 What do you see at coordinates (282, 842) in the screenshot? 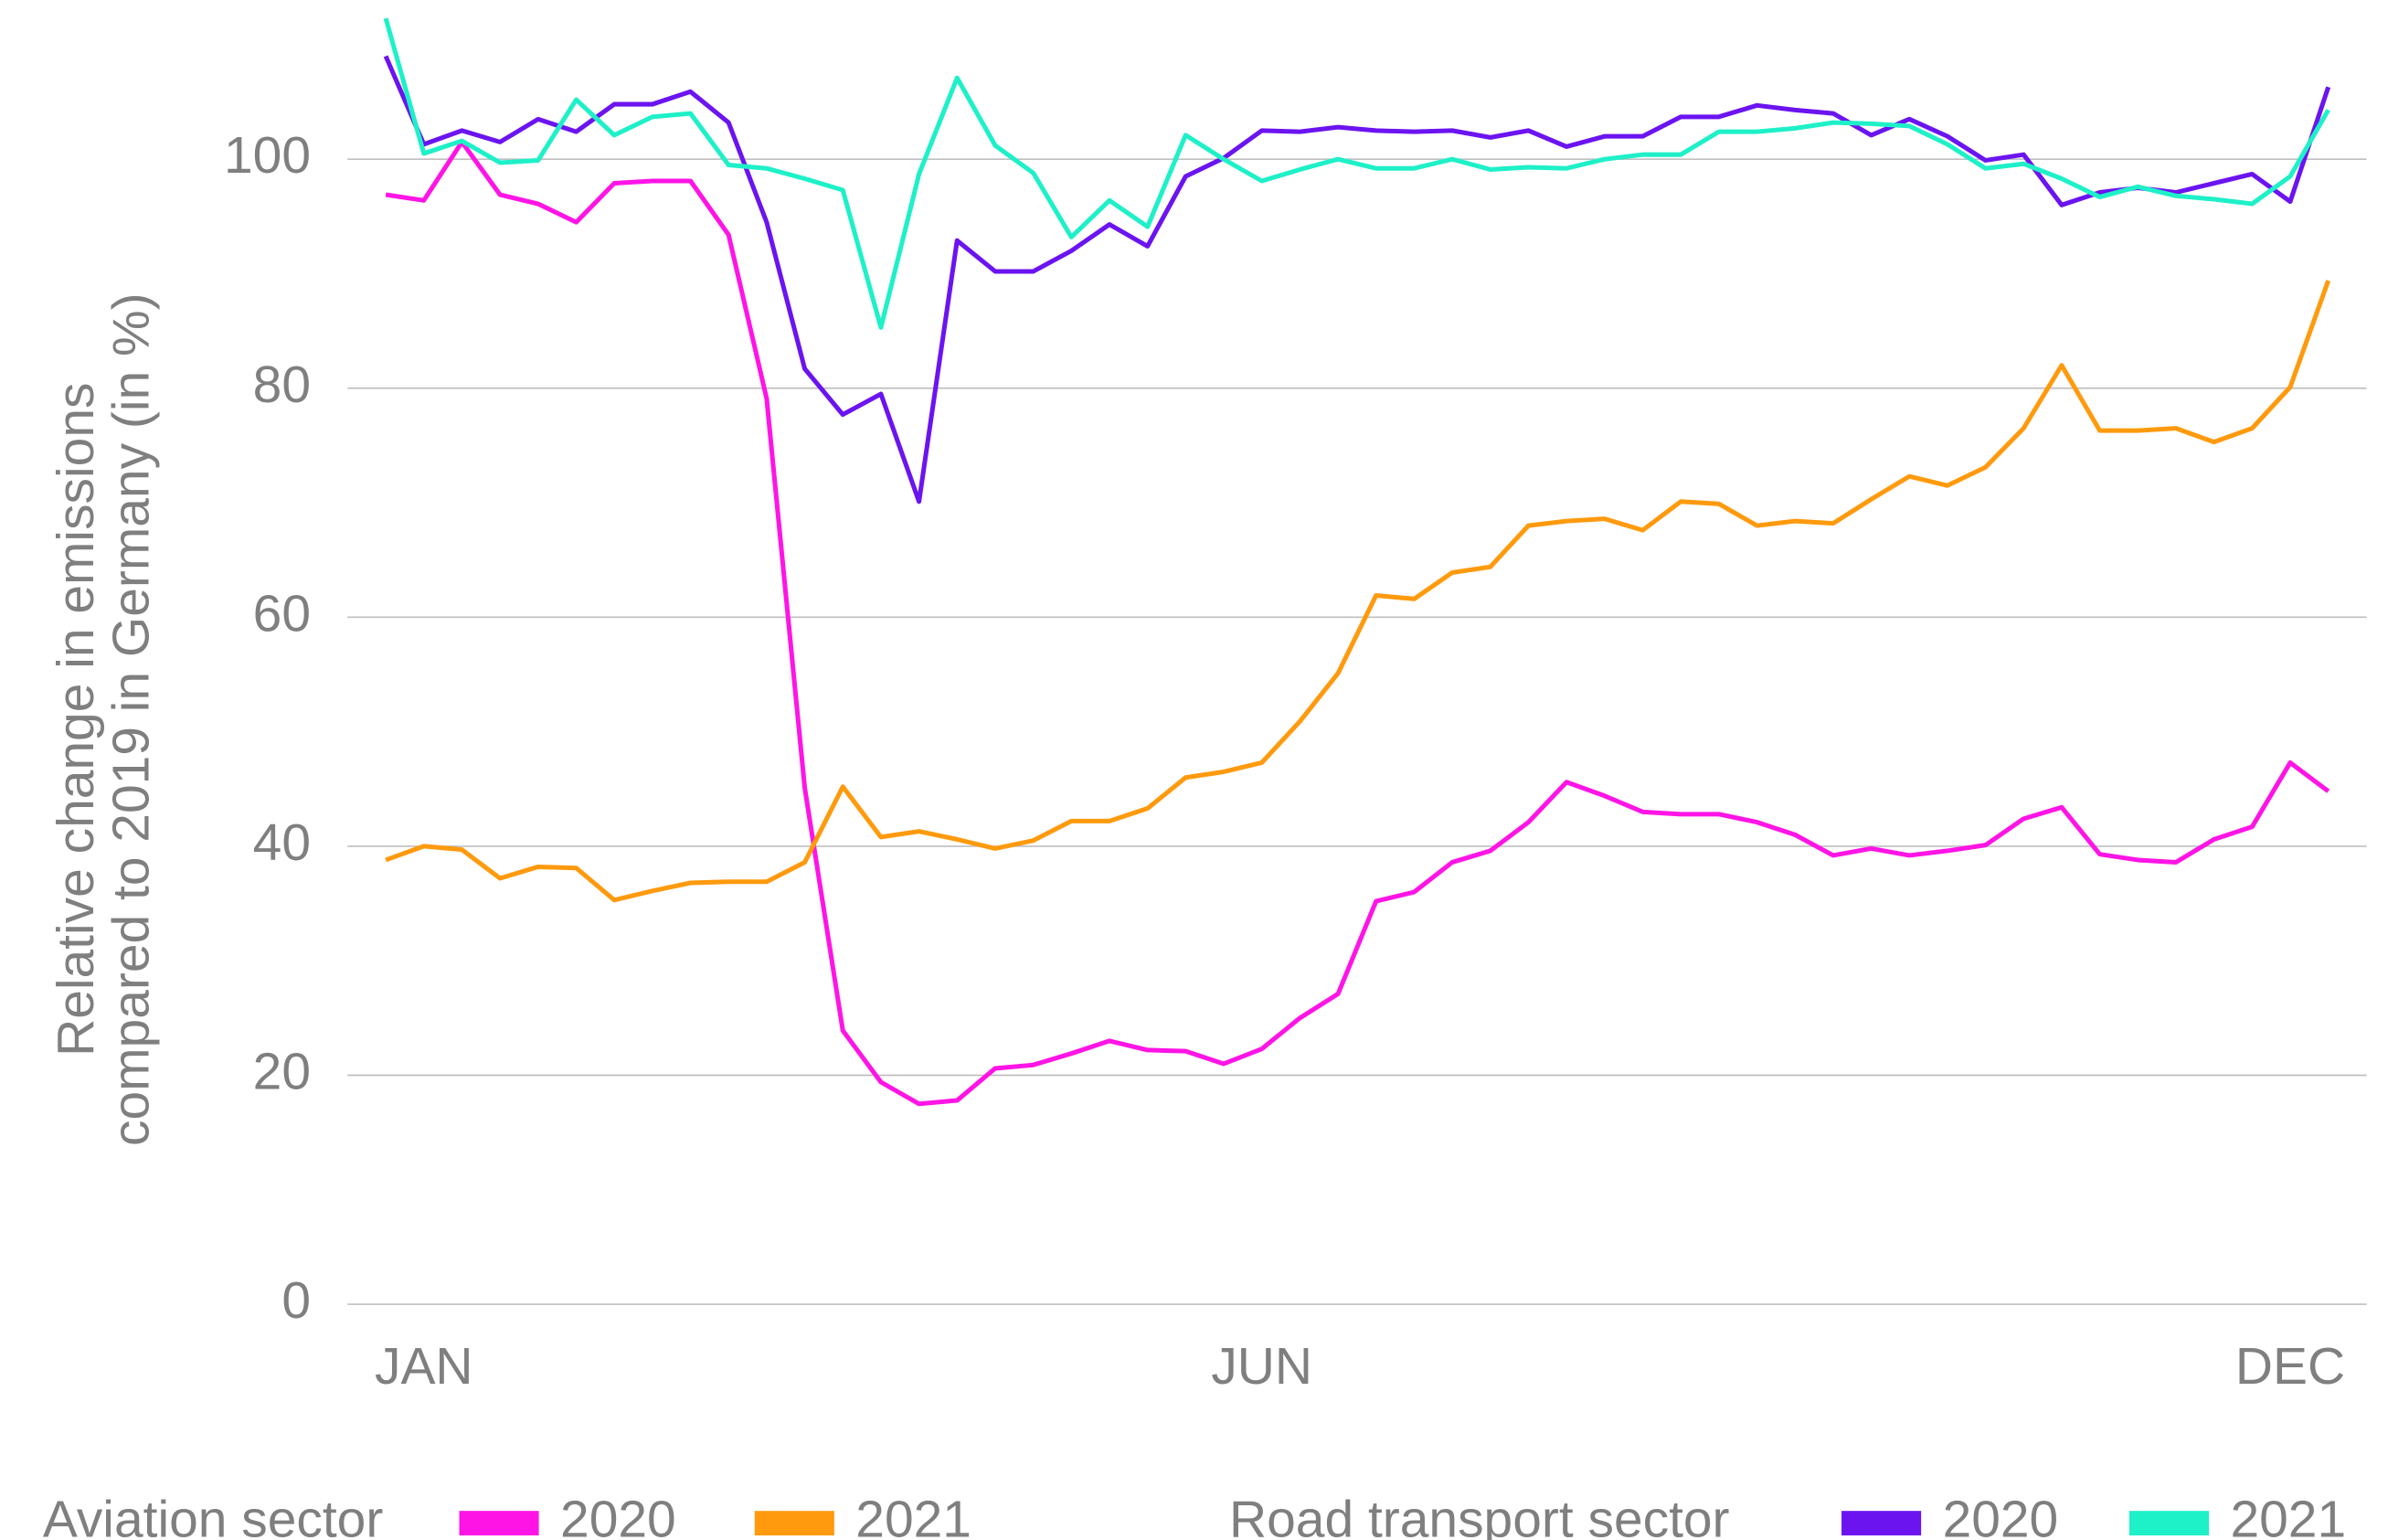
I see `y-tick-label: 40` at bounding box center [282, 842].